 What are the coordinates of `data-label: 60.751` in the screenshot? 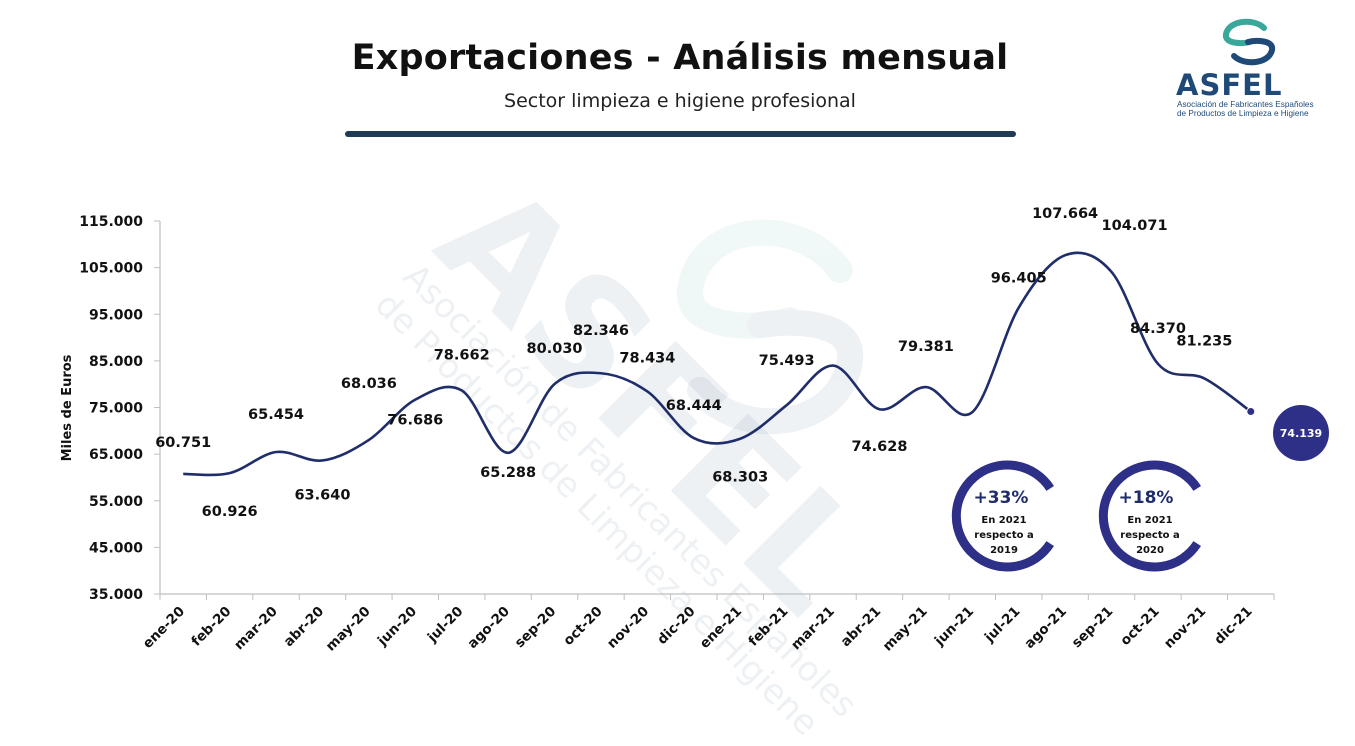 It's located at (183, 443).